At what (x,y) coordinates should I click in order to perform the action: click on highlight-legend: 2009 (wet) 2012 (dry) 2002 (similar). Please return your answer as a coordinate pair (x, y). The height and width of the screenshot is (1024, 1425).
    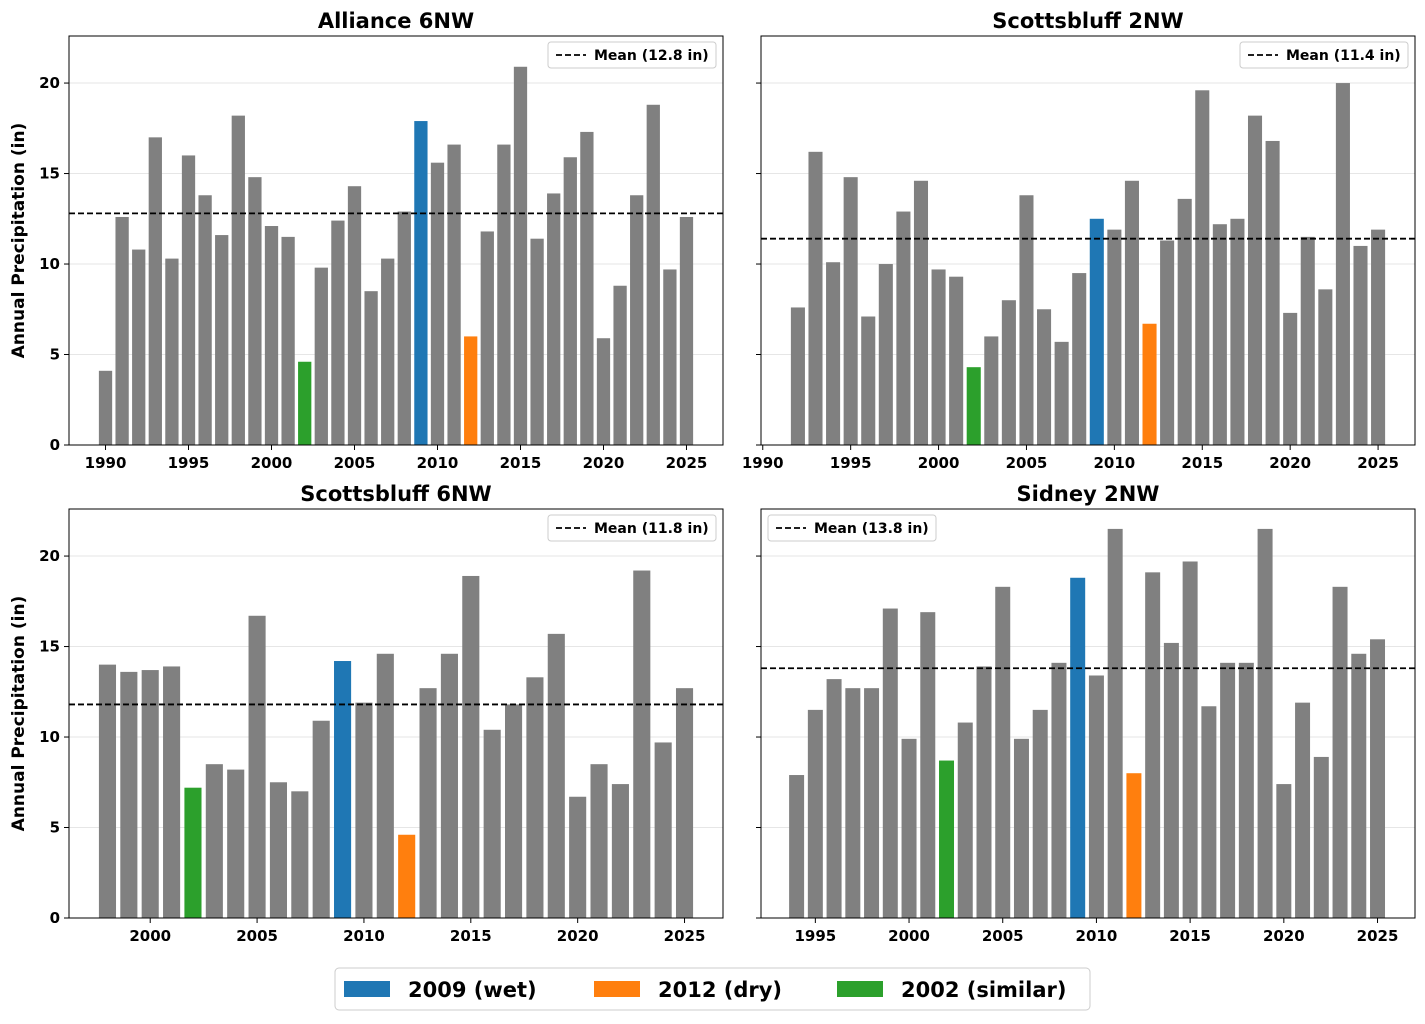
    Looking at the image, I should click on (712, 989).